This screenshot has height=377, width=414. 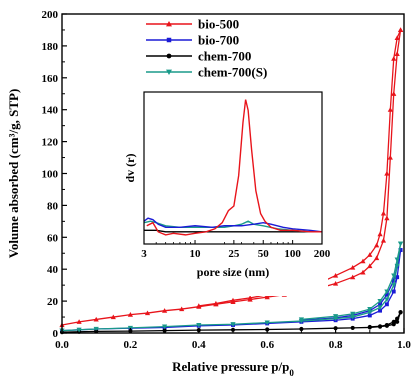 What do you see at coordinates (322, 254) in the screenshot?
I see `inset-x-tick-label: 200` at bounding box center [322, 254].